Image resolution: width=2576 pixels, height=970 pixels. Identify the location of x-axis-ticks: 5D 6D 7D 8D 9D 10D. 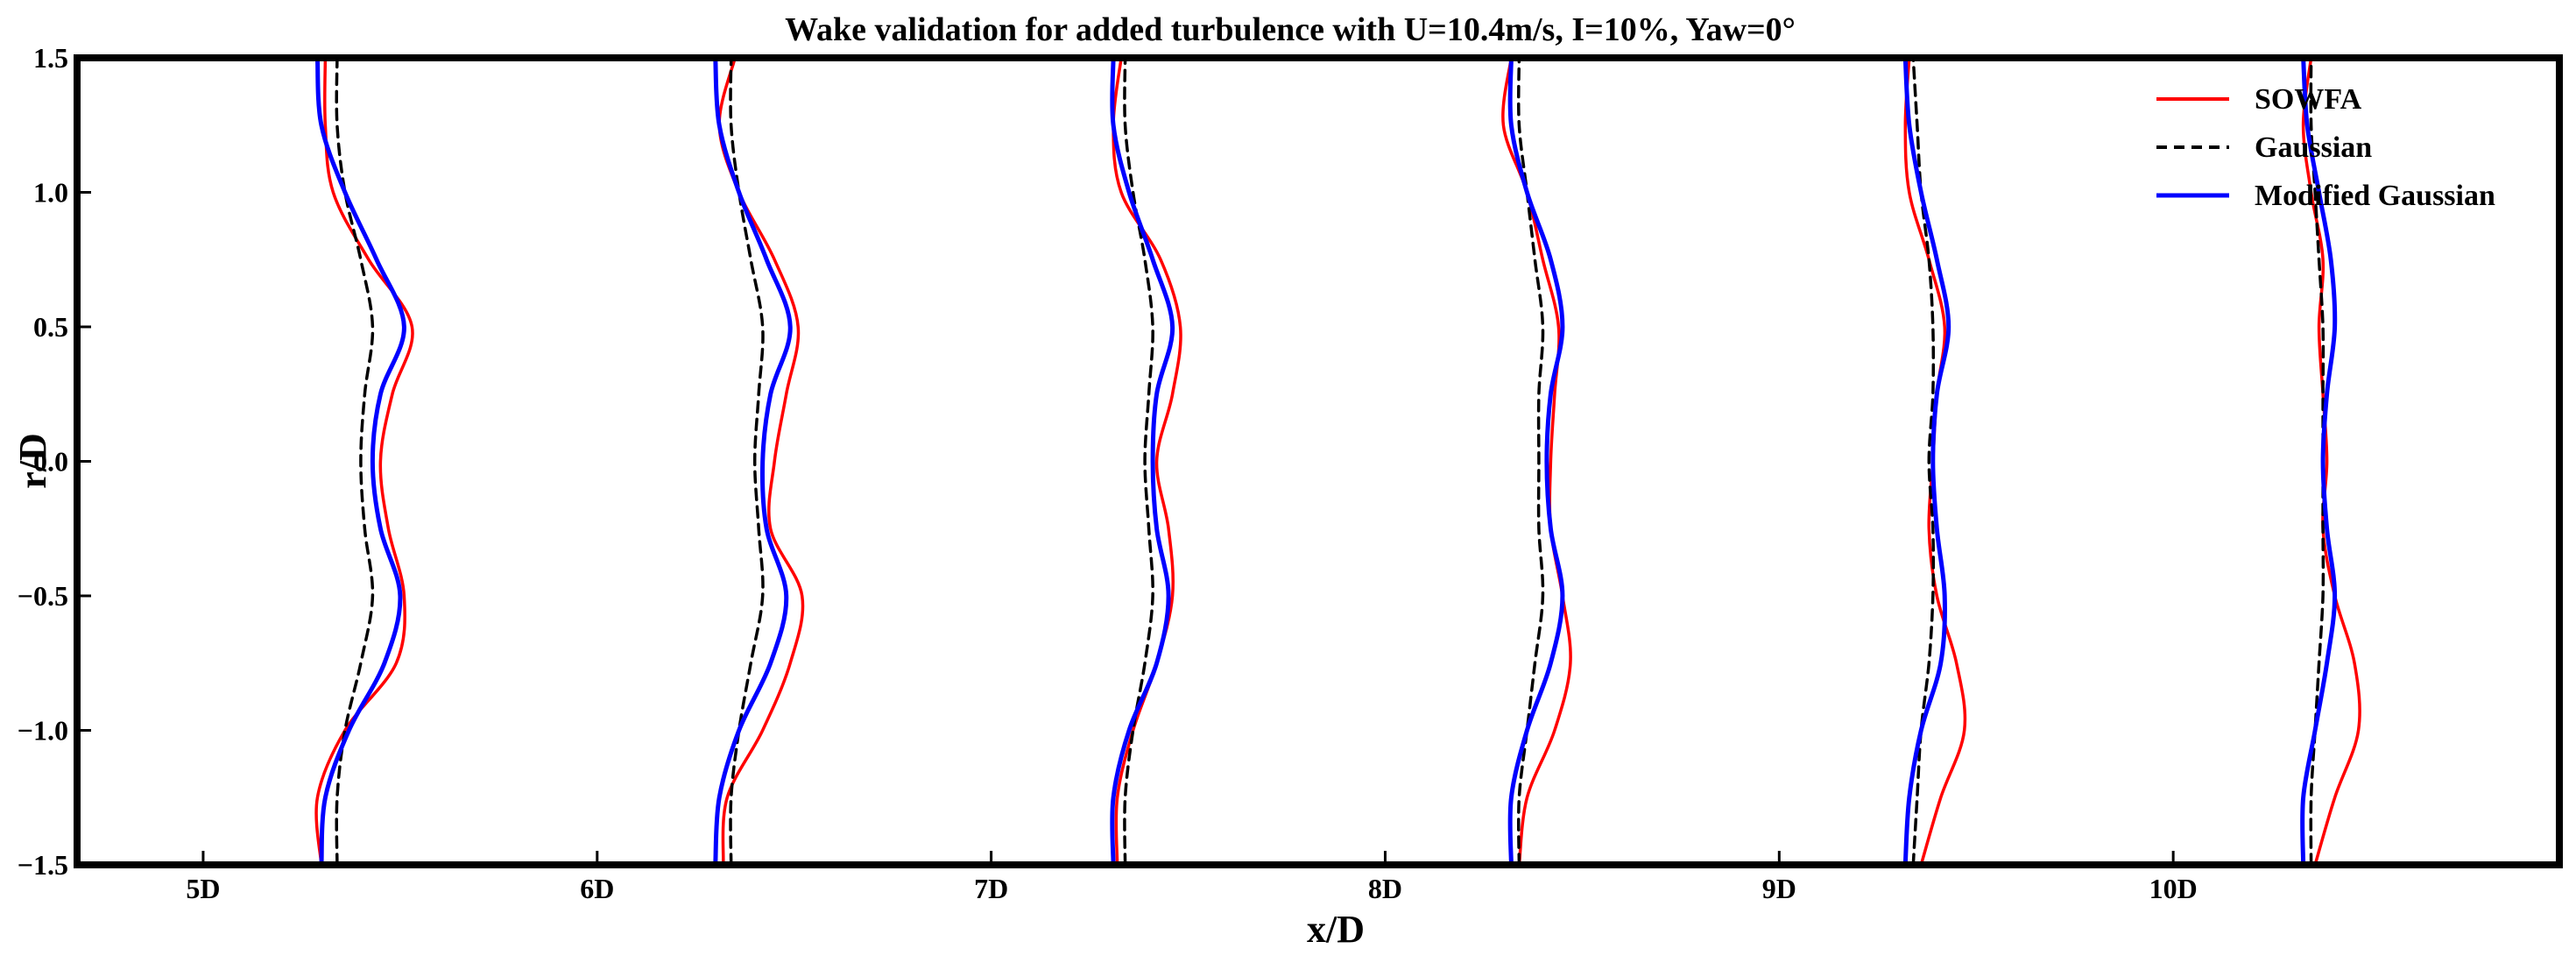
(1192, 877).